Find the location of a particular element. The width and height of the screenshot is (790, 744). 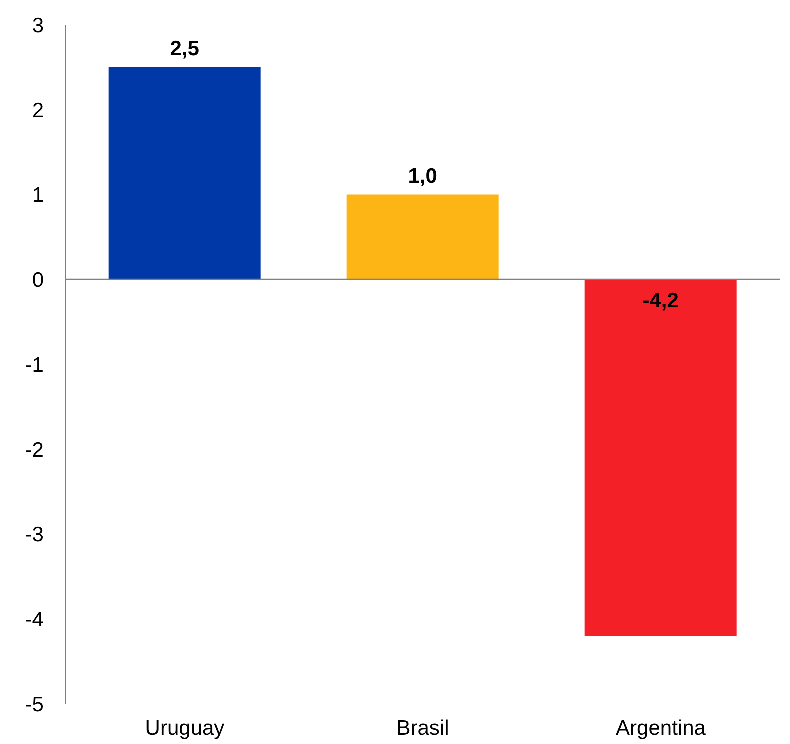

y-tick-label: -1 is located at coordinates (34, 365).